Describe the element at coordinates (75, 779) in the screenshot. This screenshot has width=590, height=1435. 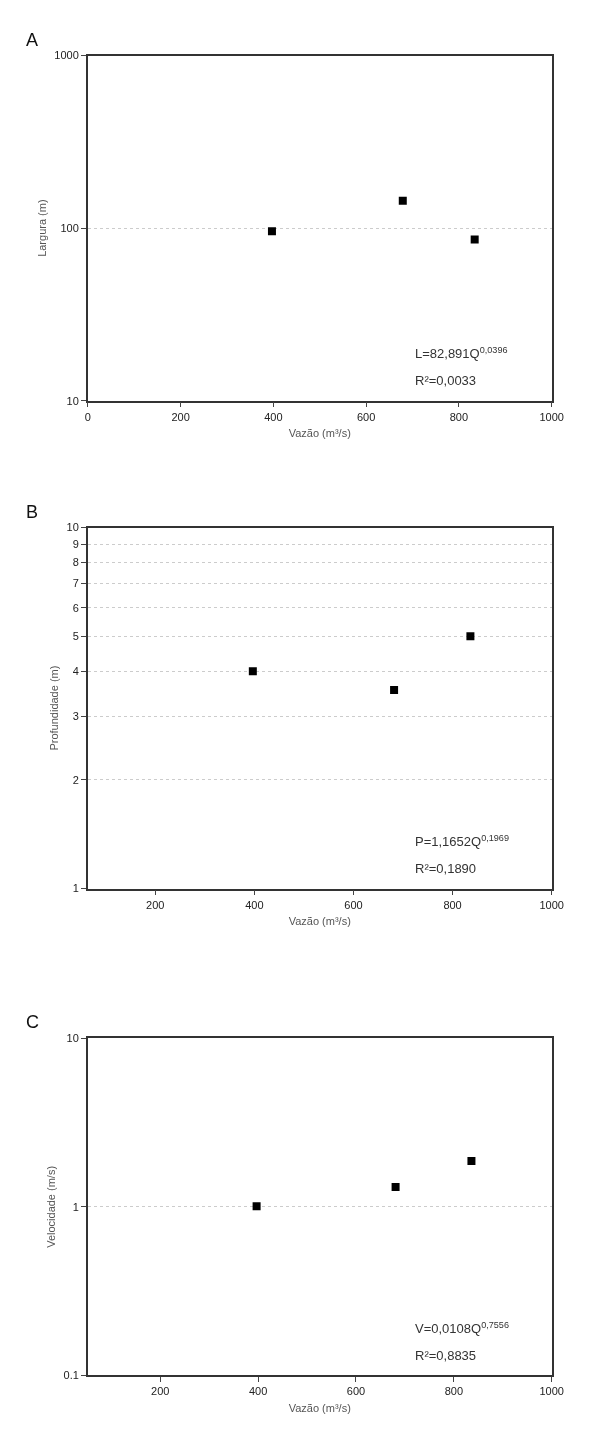
I see `y-tick-label: 2` at that location.